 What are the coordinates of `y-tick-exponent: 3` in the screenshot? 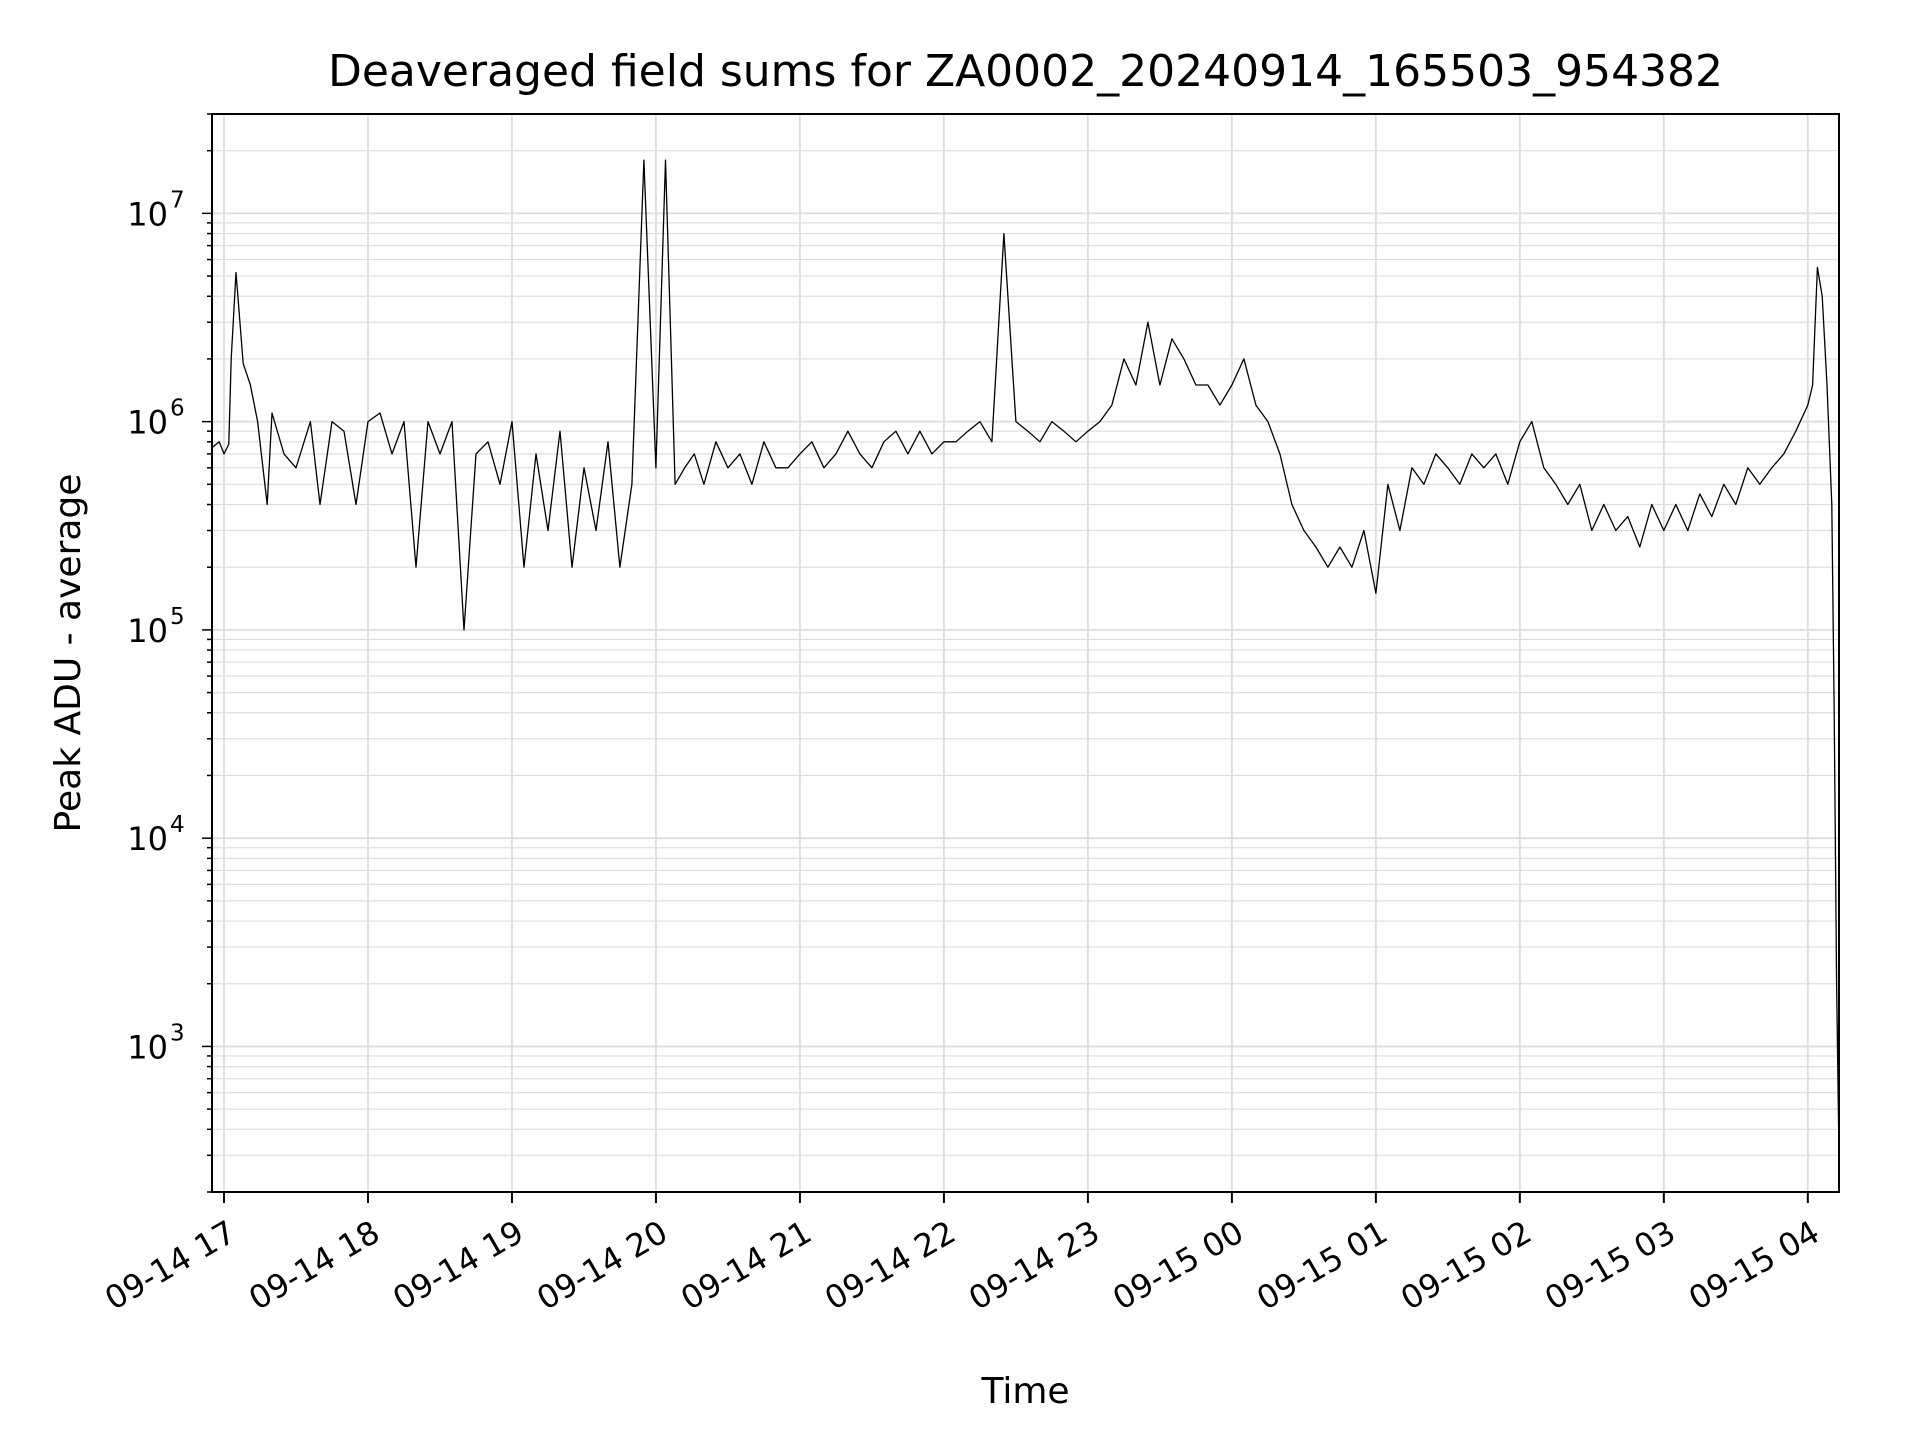 It's located at (177, 1033).